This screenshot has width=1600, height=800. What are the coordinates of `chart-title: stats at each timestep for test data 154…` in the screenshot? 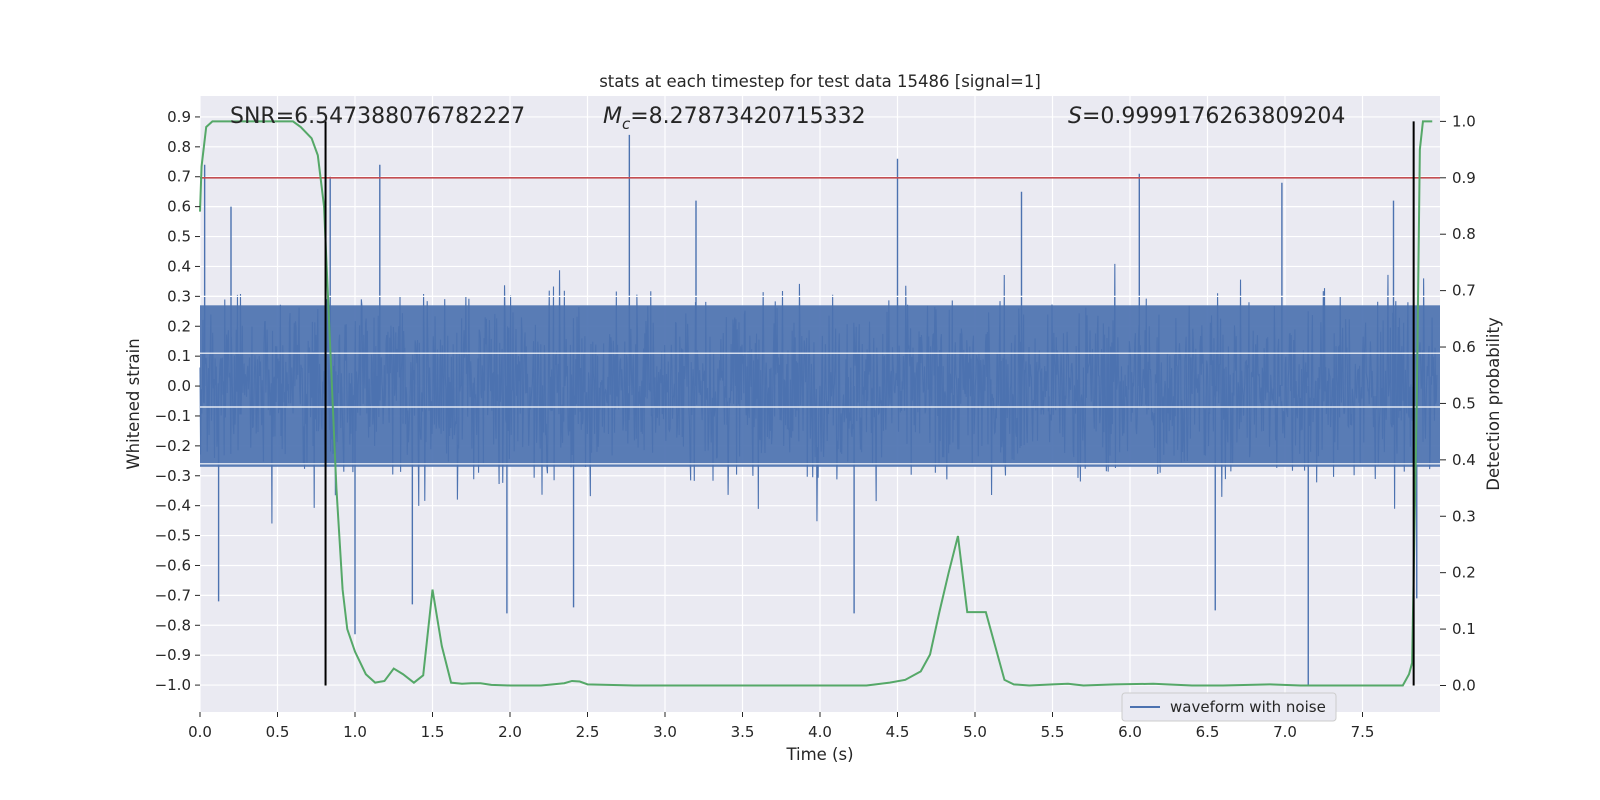 It's located at (820, 81).